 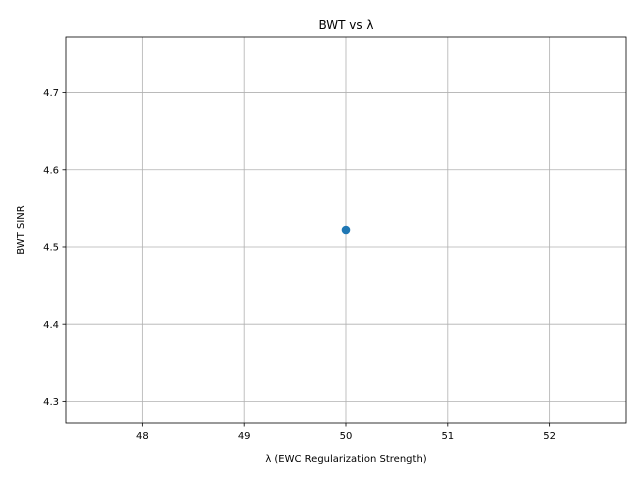 I want to click on x-tick-label: 49, so click(x=244, y=436).